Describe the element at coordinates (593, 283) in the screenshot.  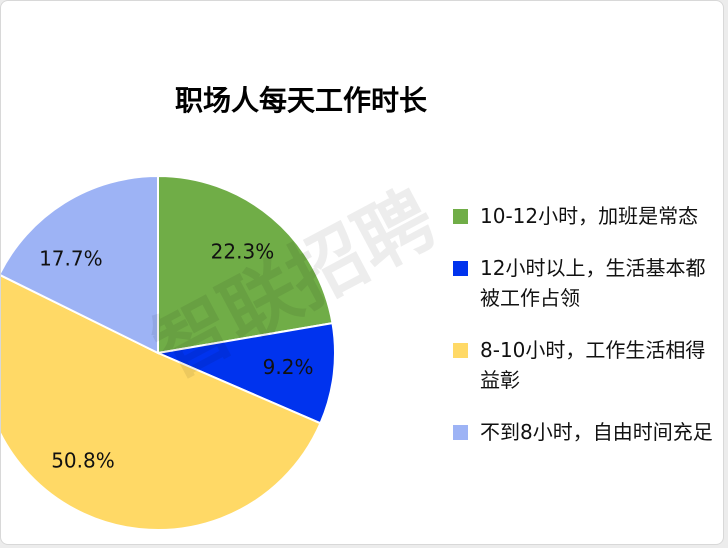
I see `legend-label: 12小时以上，生活基本都被工作占领` at that location.